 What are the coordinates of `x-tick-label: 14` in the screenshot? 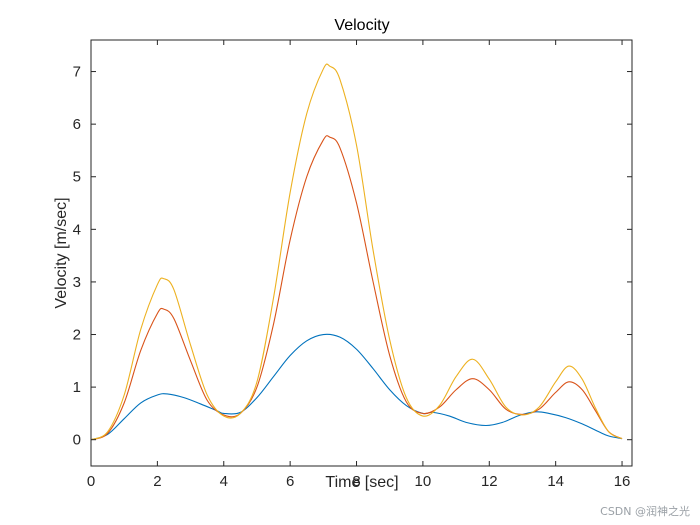 It's located at (555, 481).